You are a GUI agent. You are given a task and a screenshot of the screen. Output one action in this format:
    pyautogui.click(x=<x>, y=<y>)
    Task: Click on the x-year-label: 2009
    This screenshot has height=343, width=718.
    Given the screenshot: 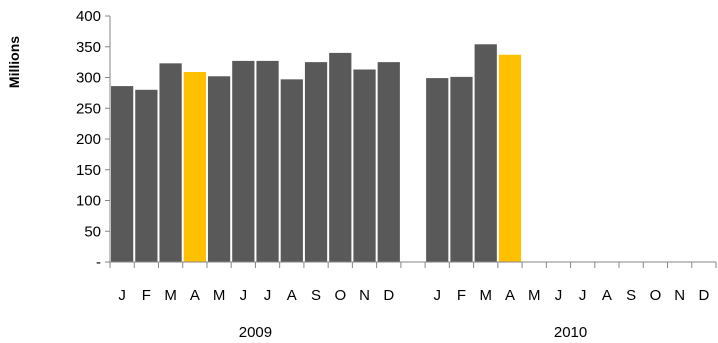 What is the action you would take?
    pyautogui.click(x=255, y=332)
    